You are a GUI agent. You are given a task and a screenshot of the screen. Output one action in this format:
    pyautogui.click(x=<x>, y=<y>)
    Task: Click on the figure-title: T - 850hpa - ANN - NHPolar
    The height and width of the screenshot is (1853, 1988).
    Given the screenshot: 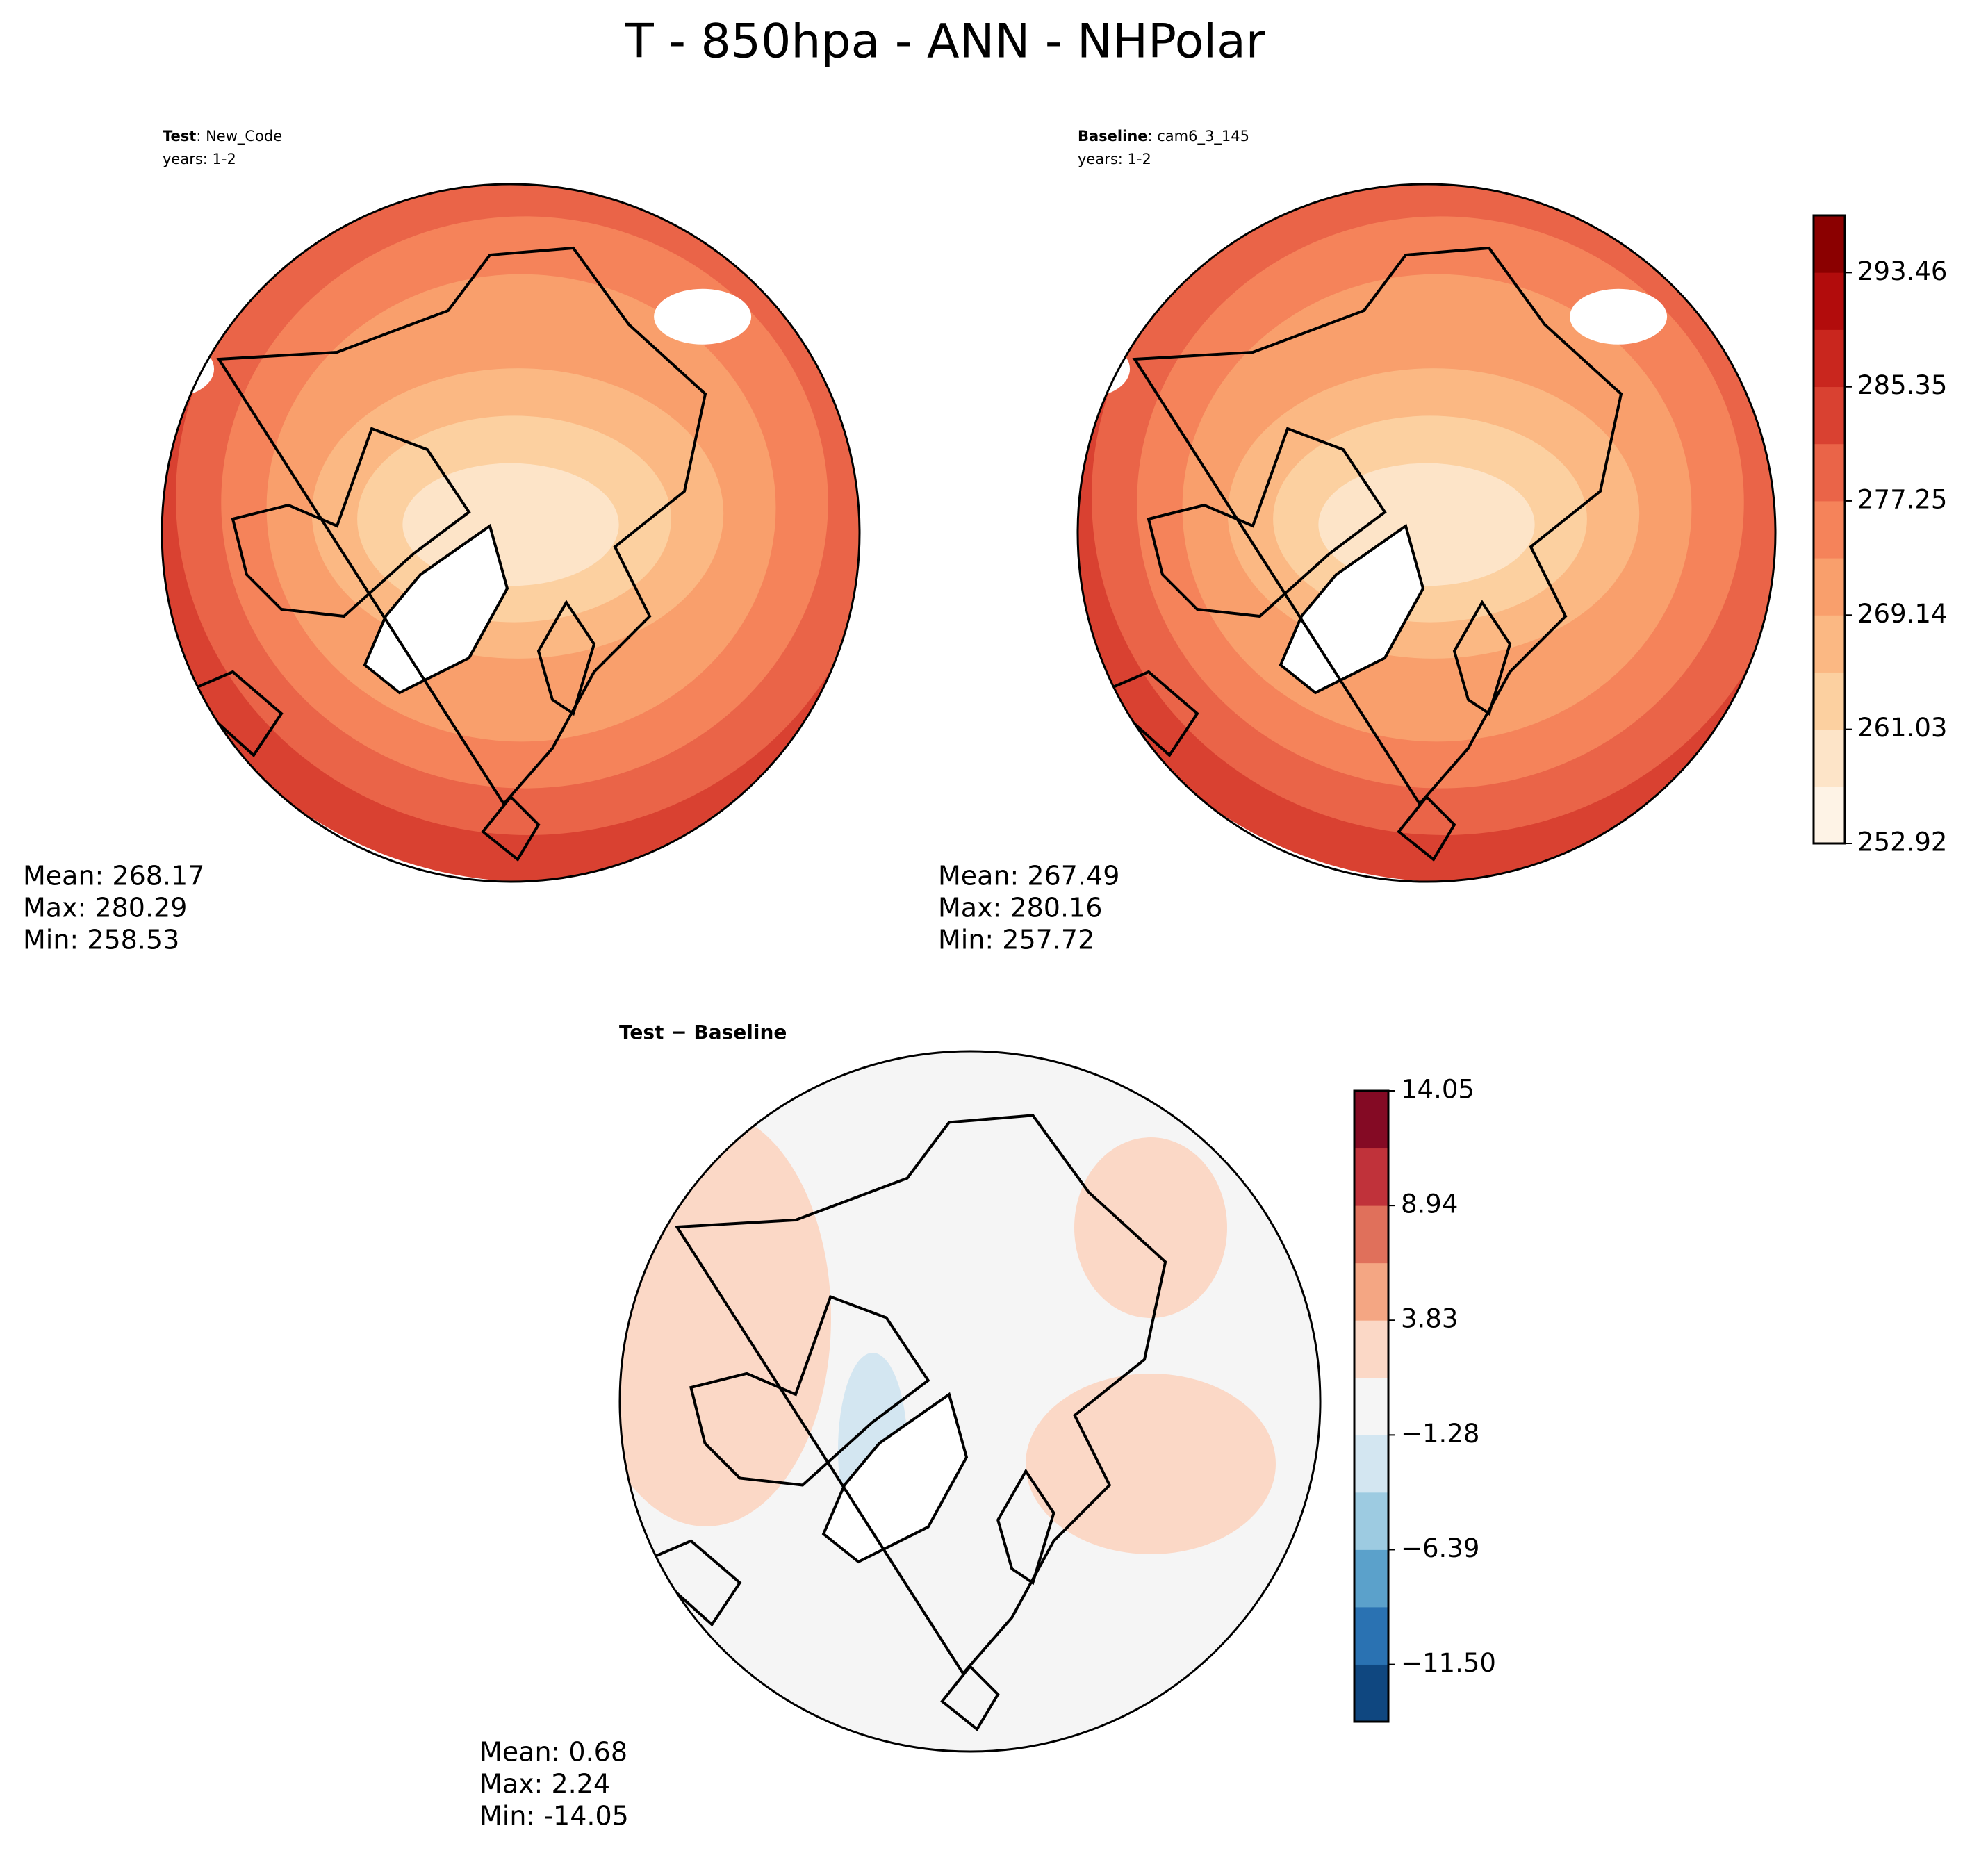 What is the action you would take?
    pyautogui.click(x=944, y=42)
    